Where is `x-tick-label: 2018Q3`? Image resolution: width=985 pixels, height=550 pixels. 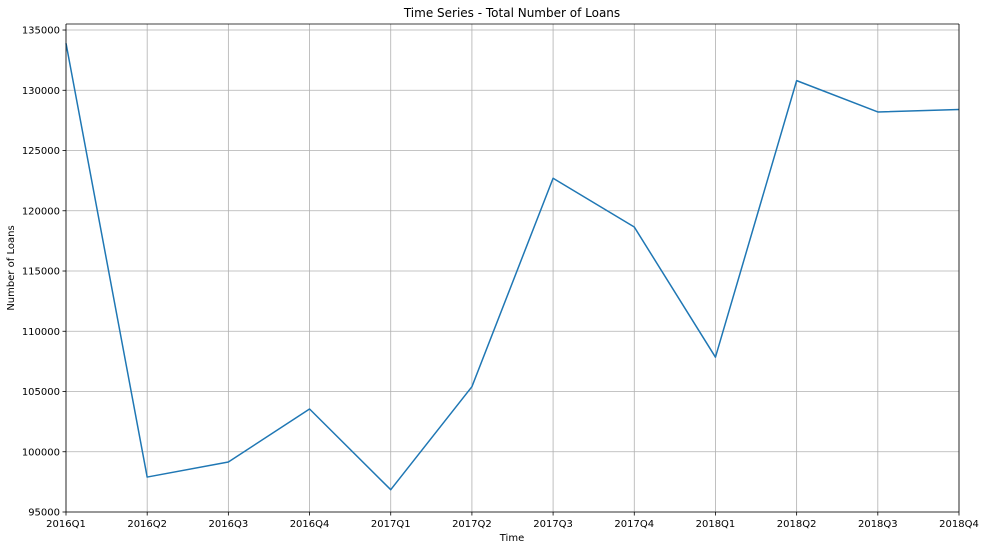 x-tick-label: 2018Q3 is located at coordinates (878, 524).